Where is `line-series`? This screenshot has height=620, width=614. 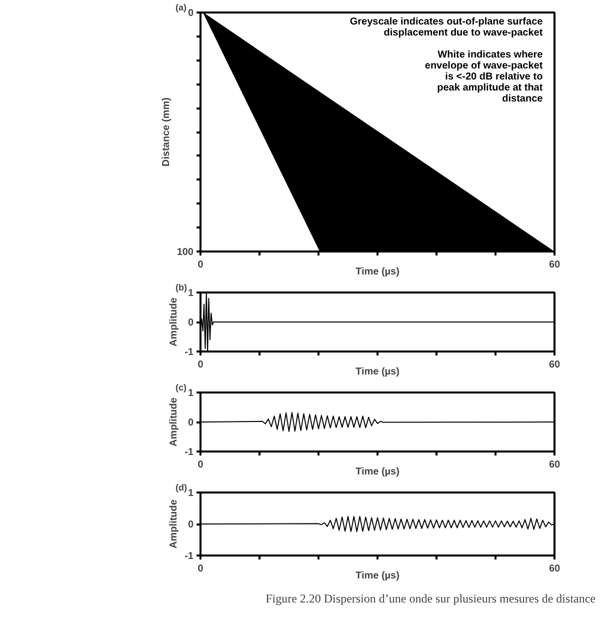
line-series is located at coordinates (377, 322).